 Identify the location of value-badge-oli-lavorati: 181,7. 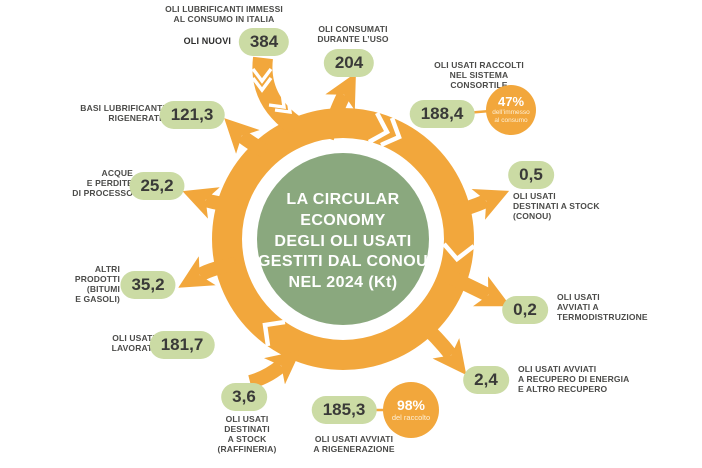
(182, 345).